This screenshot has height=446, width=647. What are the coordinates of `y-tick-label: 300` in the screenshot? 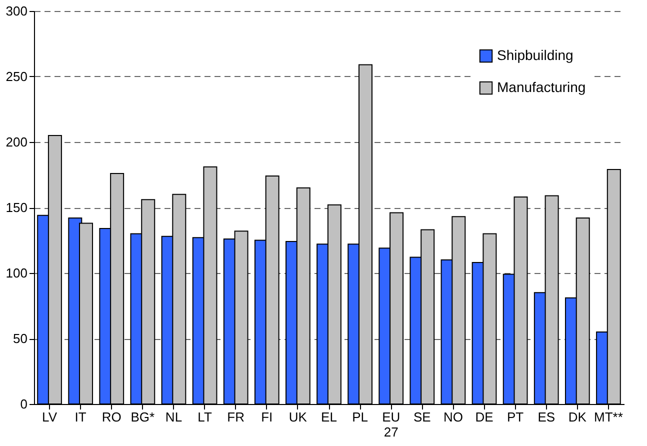 It's located at (17, 11).